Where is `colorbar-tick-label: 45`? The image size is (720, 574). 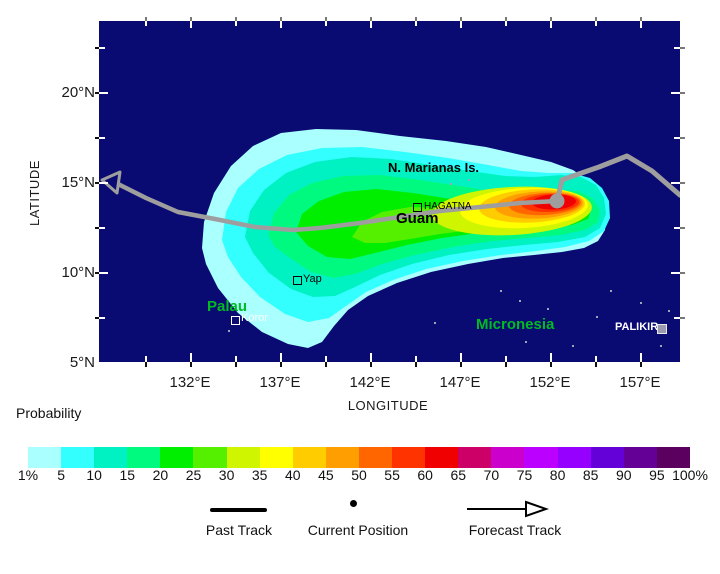
colorbar-tick-label: 45 is located at coordinates (326, 475).